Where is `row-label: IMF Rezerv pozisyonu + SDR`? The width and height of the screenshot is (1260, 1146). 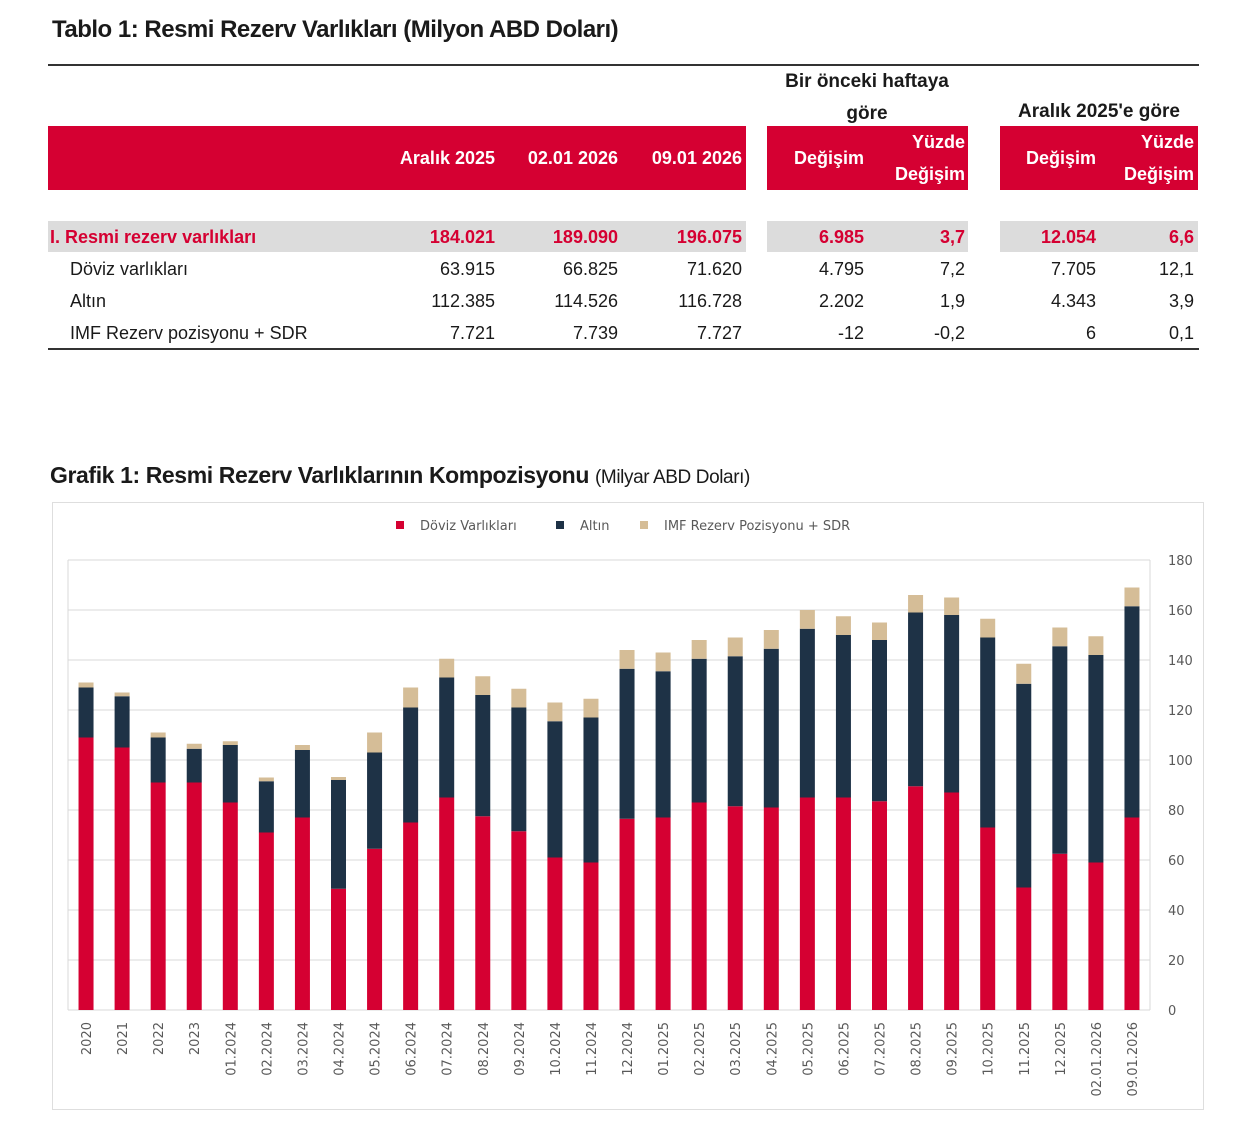
row-label: IMF Rezerv pozisyonu + SDR is located at coordinates (189, 333).